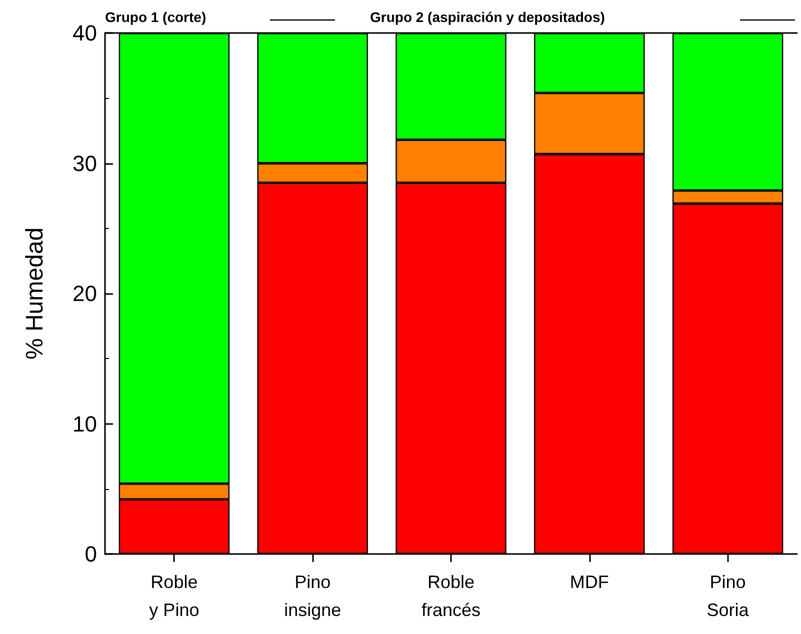 The image size is (801, 634). I want to click on x-tick-label: Pino Soria, so click(728, 596).